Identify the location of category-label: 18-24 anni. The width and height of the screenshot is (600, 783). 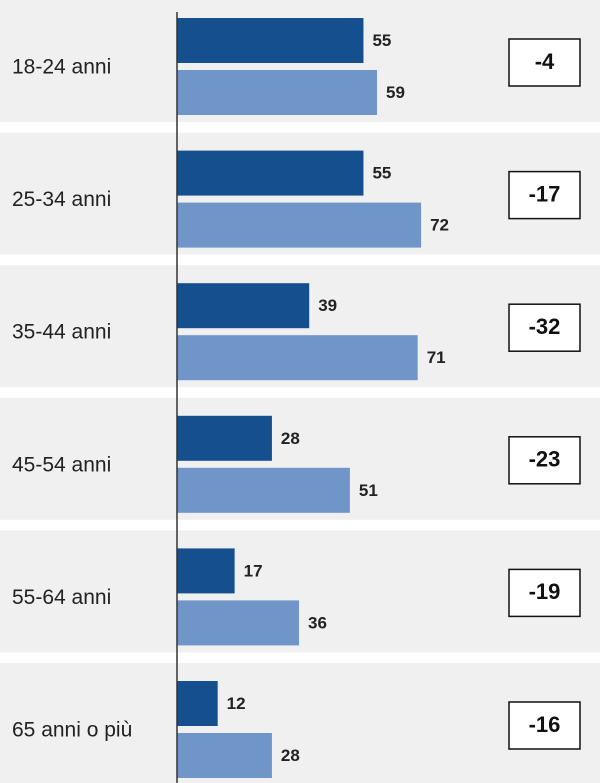
(61, 67).